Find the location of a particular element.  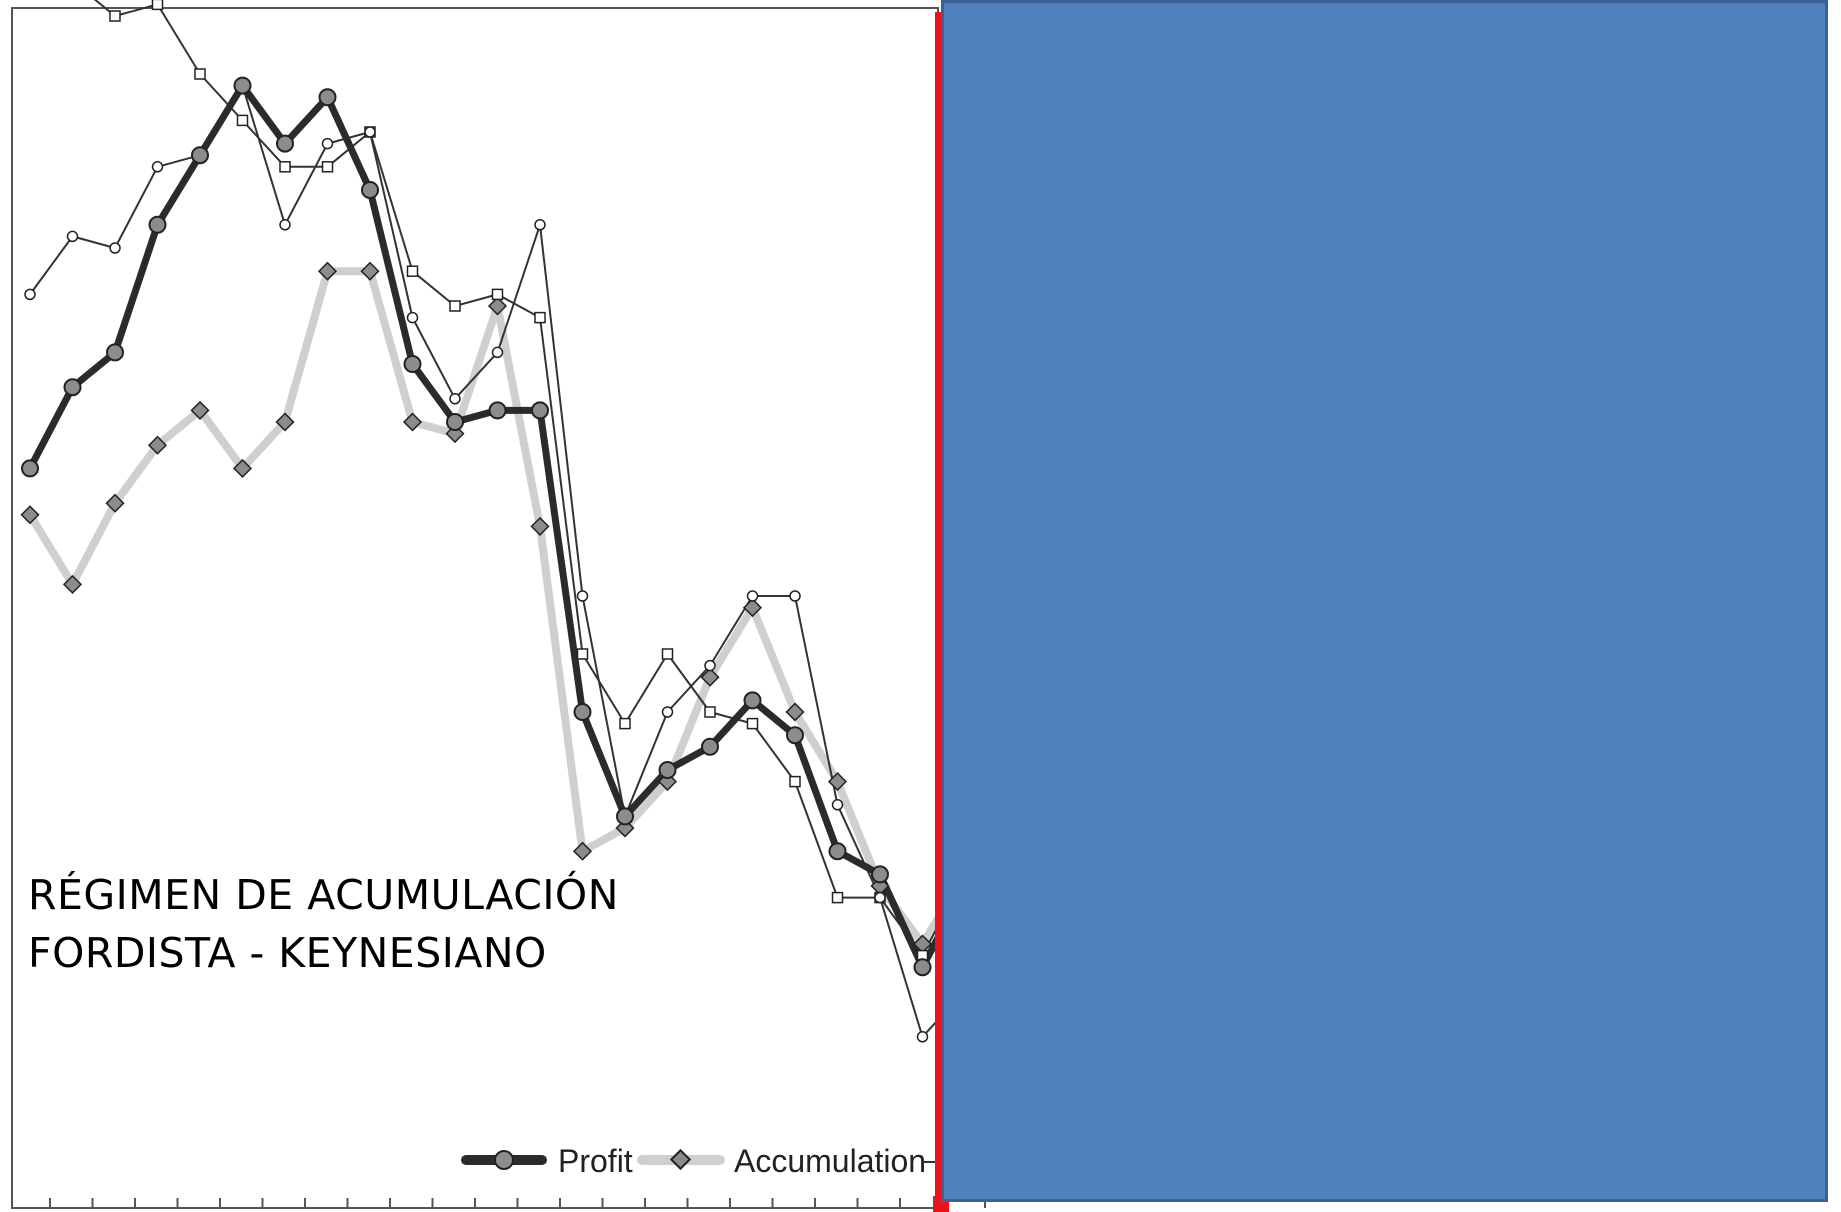

caption-line-2: FORDISTA - KEYNESIANO is located at coordinates (287, 953).